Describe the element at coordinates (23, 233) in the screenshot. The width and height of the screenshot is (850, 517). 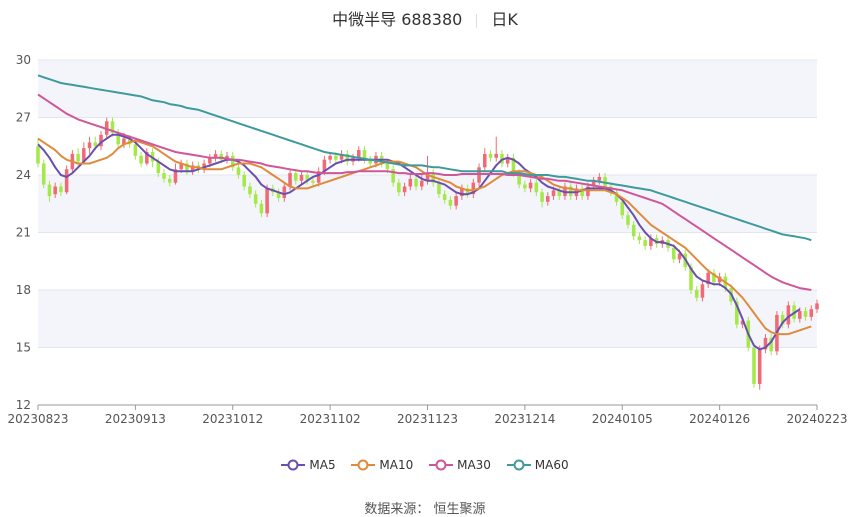
I see `y-tick-label: 21` at that location.